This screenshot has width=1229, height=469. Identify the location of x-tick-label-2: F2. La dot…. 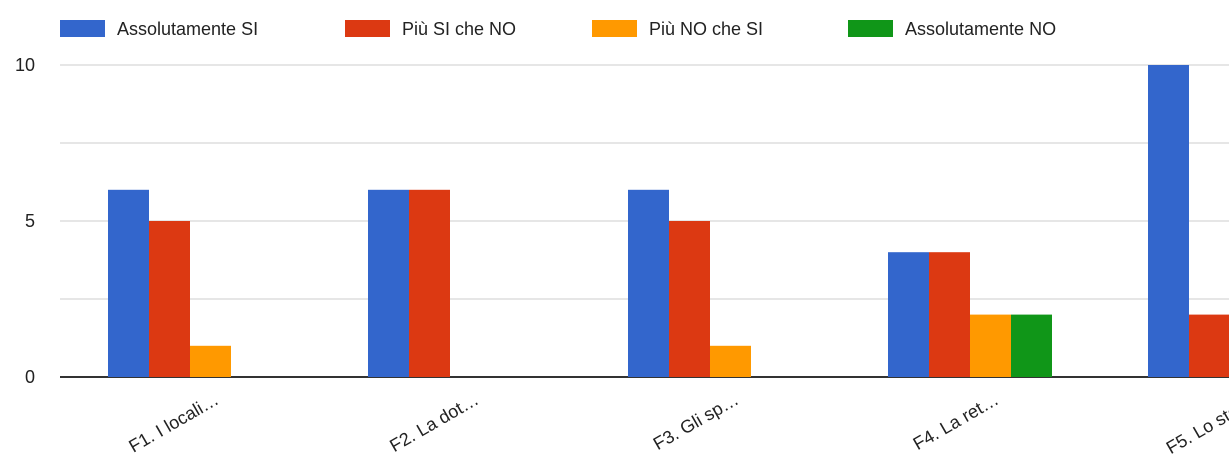
(434, 422).